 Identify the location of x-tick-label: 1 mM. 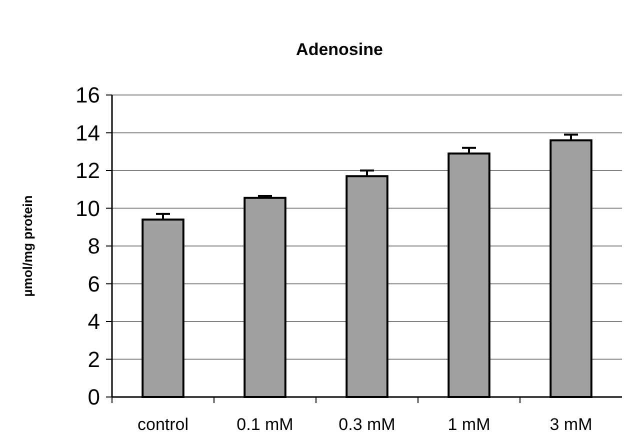
(469, 424).